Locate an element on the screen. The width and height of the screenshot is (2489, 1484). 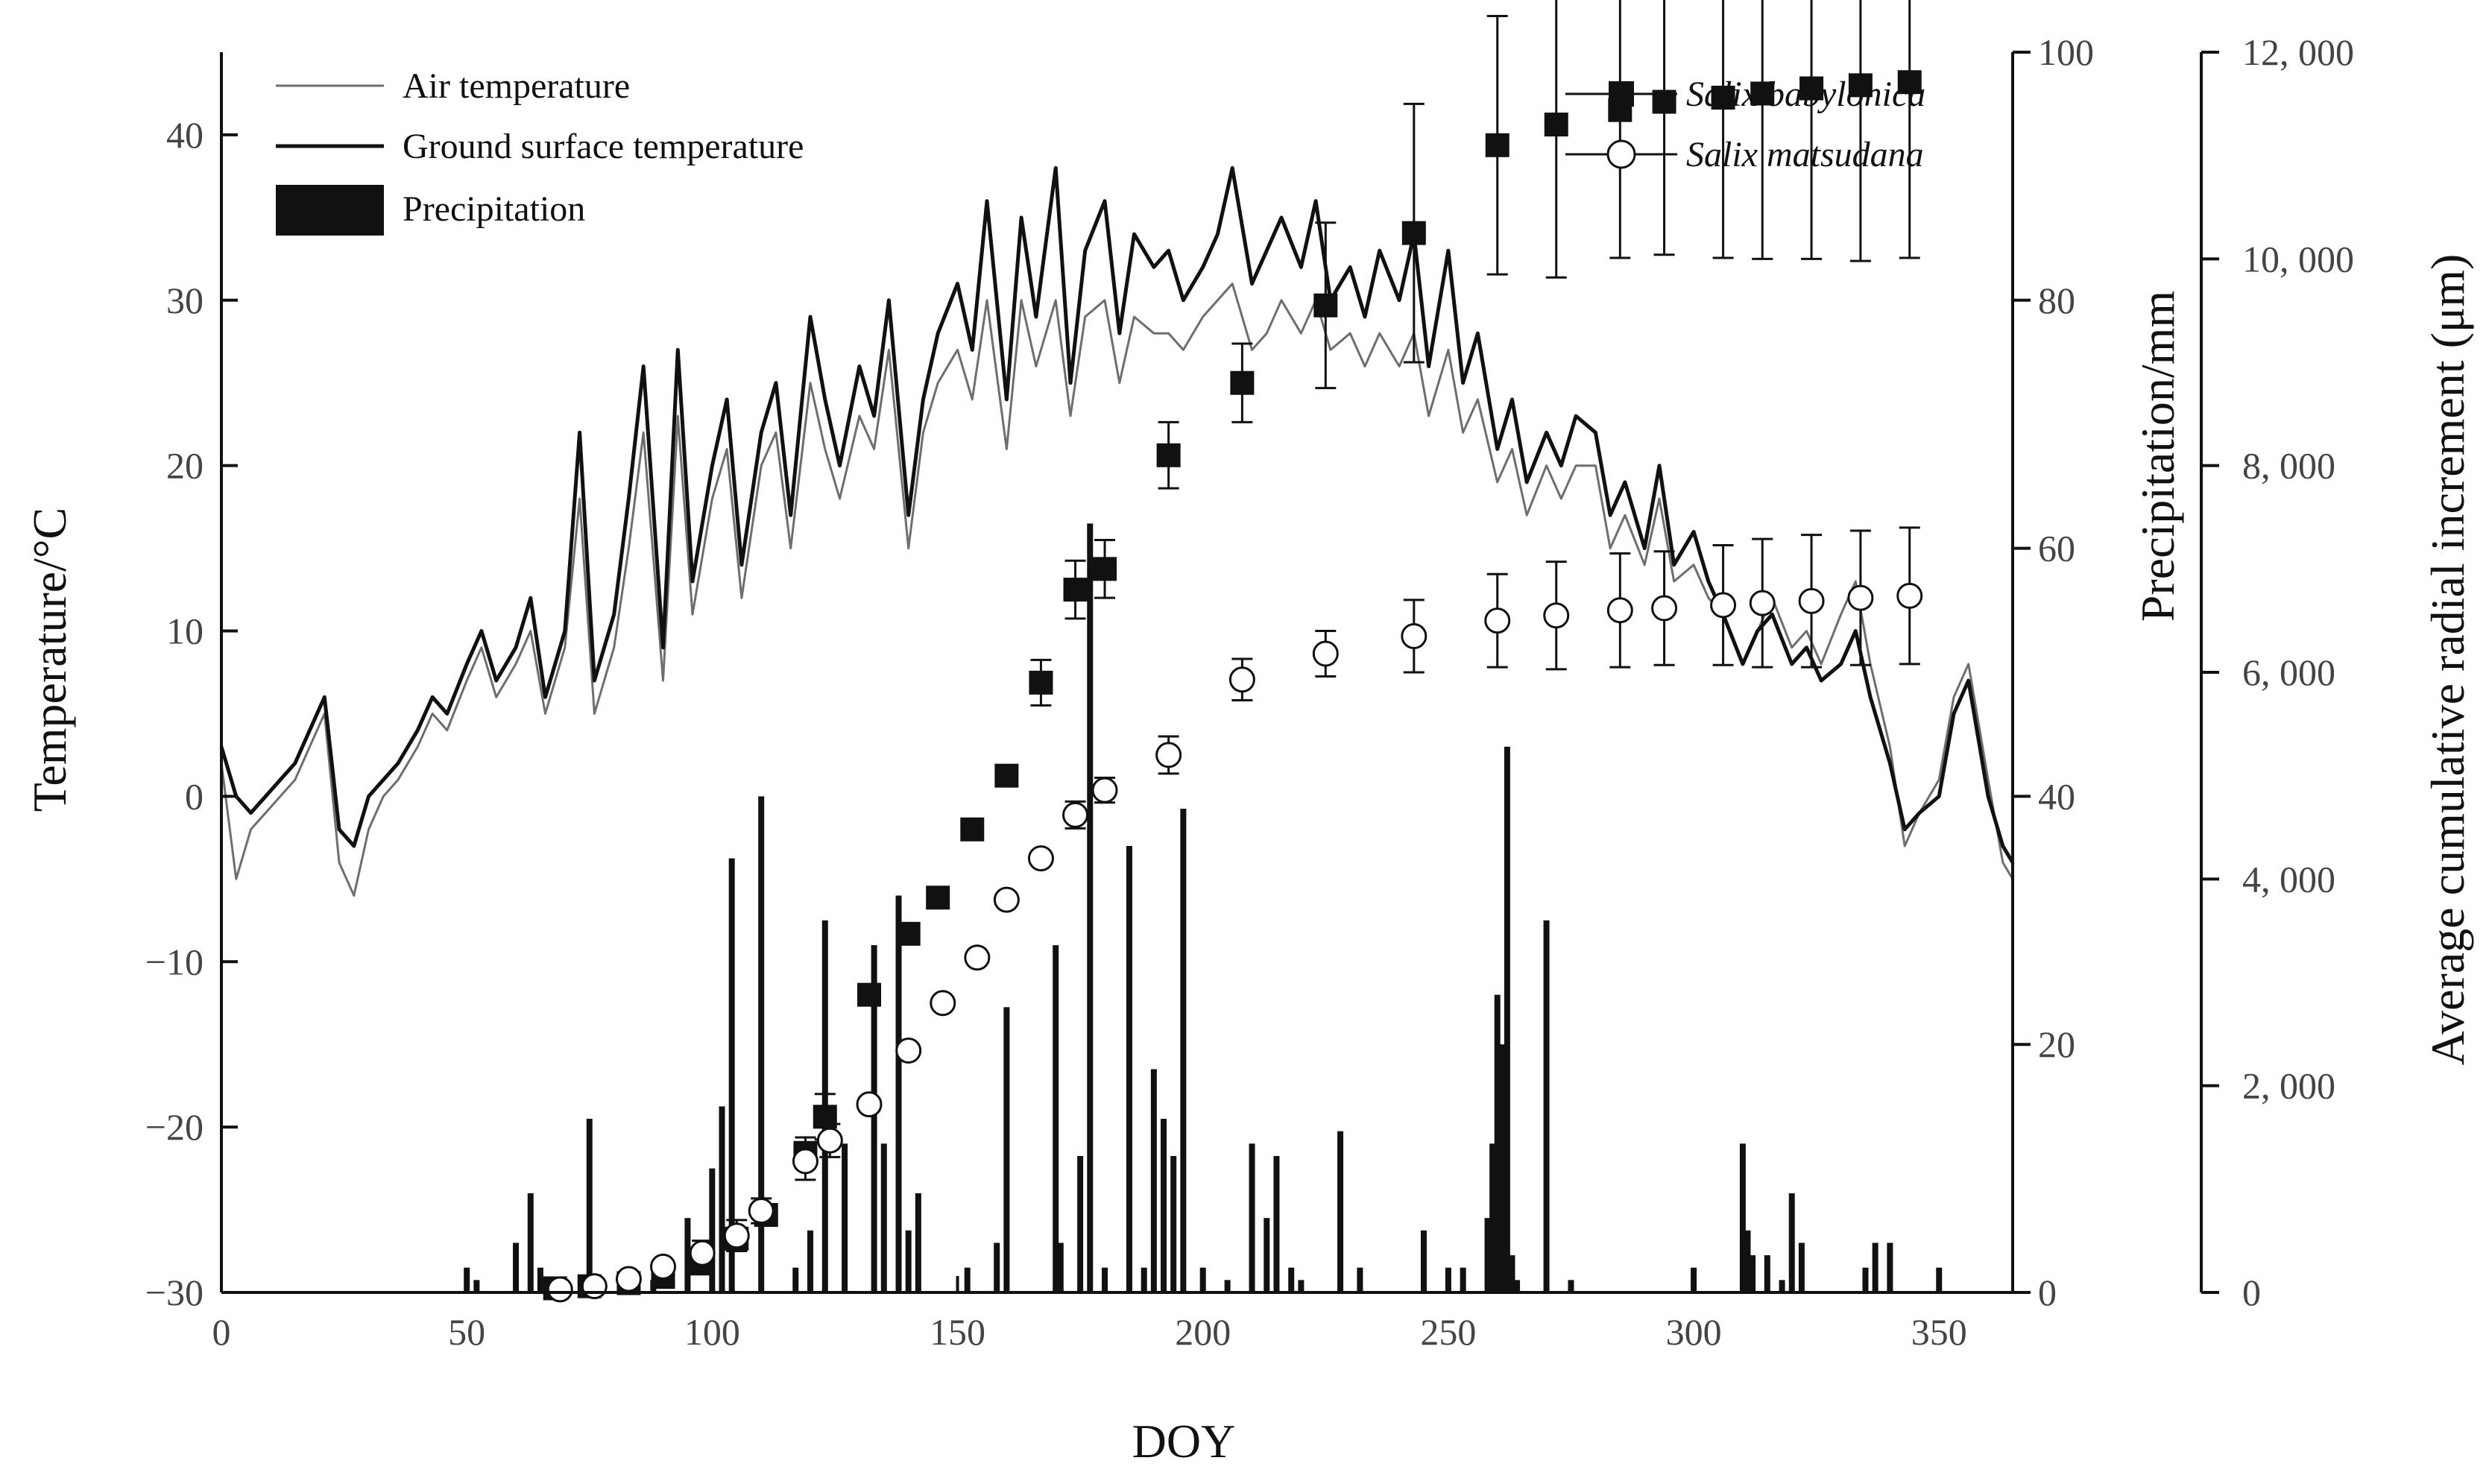
x-tick-label: 150 is located at coordinates (957, 1332).